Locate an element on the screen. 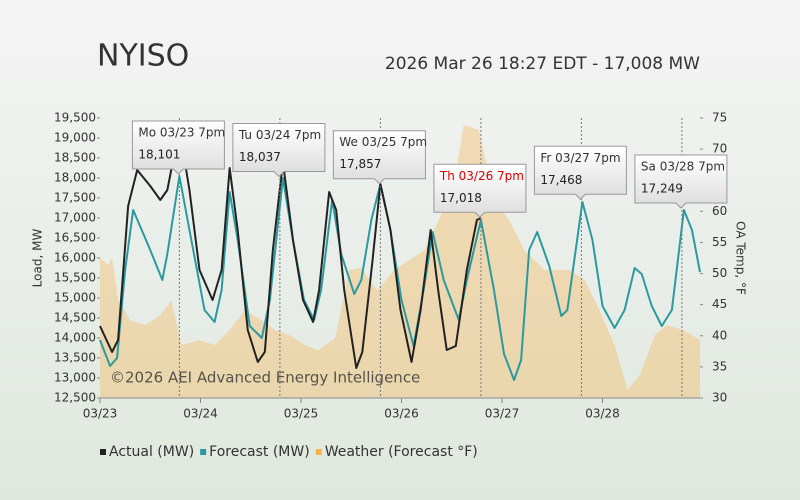 Image resolution: width=800 pixels, height=500 pixels. tooltip-label: Mo 03/23 7pm is located at coordinates (181, 132).